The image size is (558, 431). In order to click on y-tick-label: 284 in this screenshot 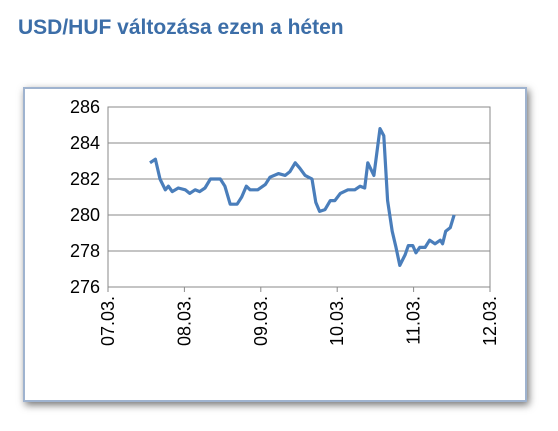, I will do `click(85, 143)`.